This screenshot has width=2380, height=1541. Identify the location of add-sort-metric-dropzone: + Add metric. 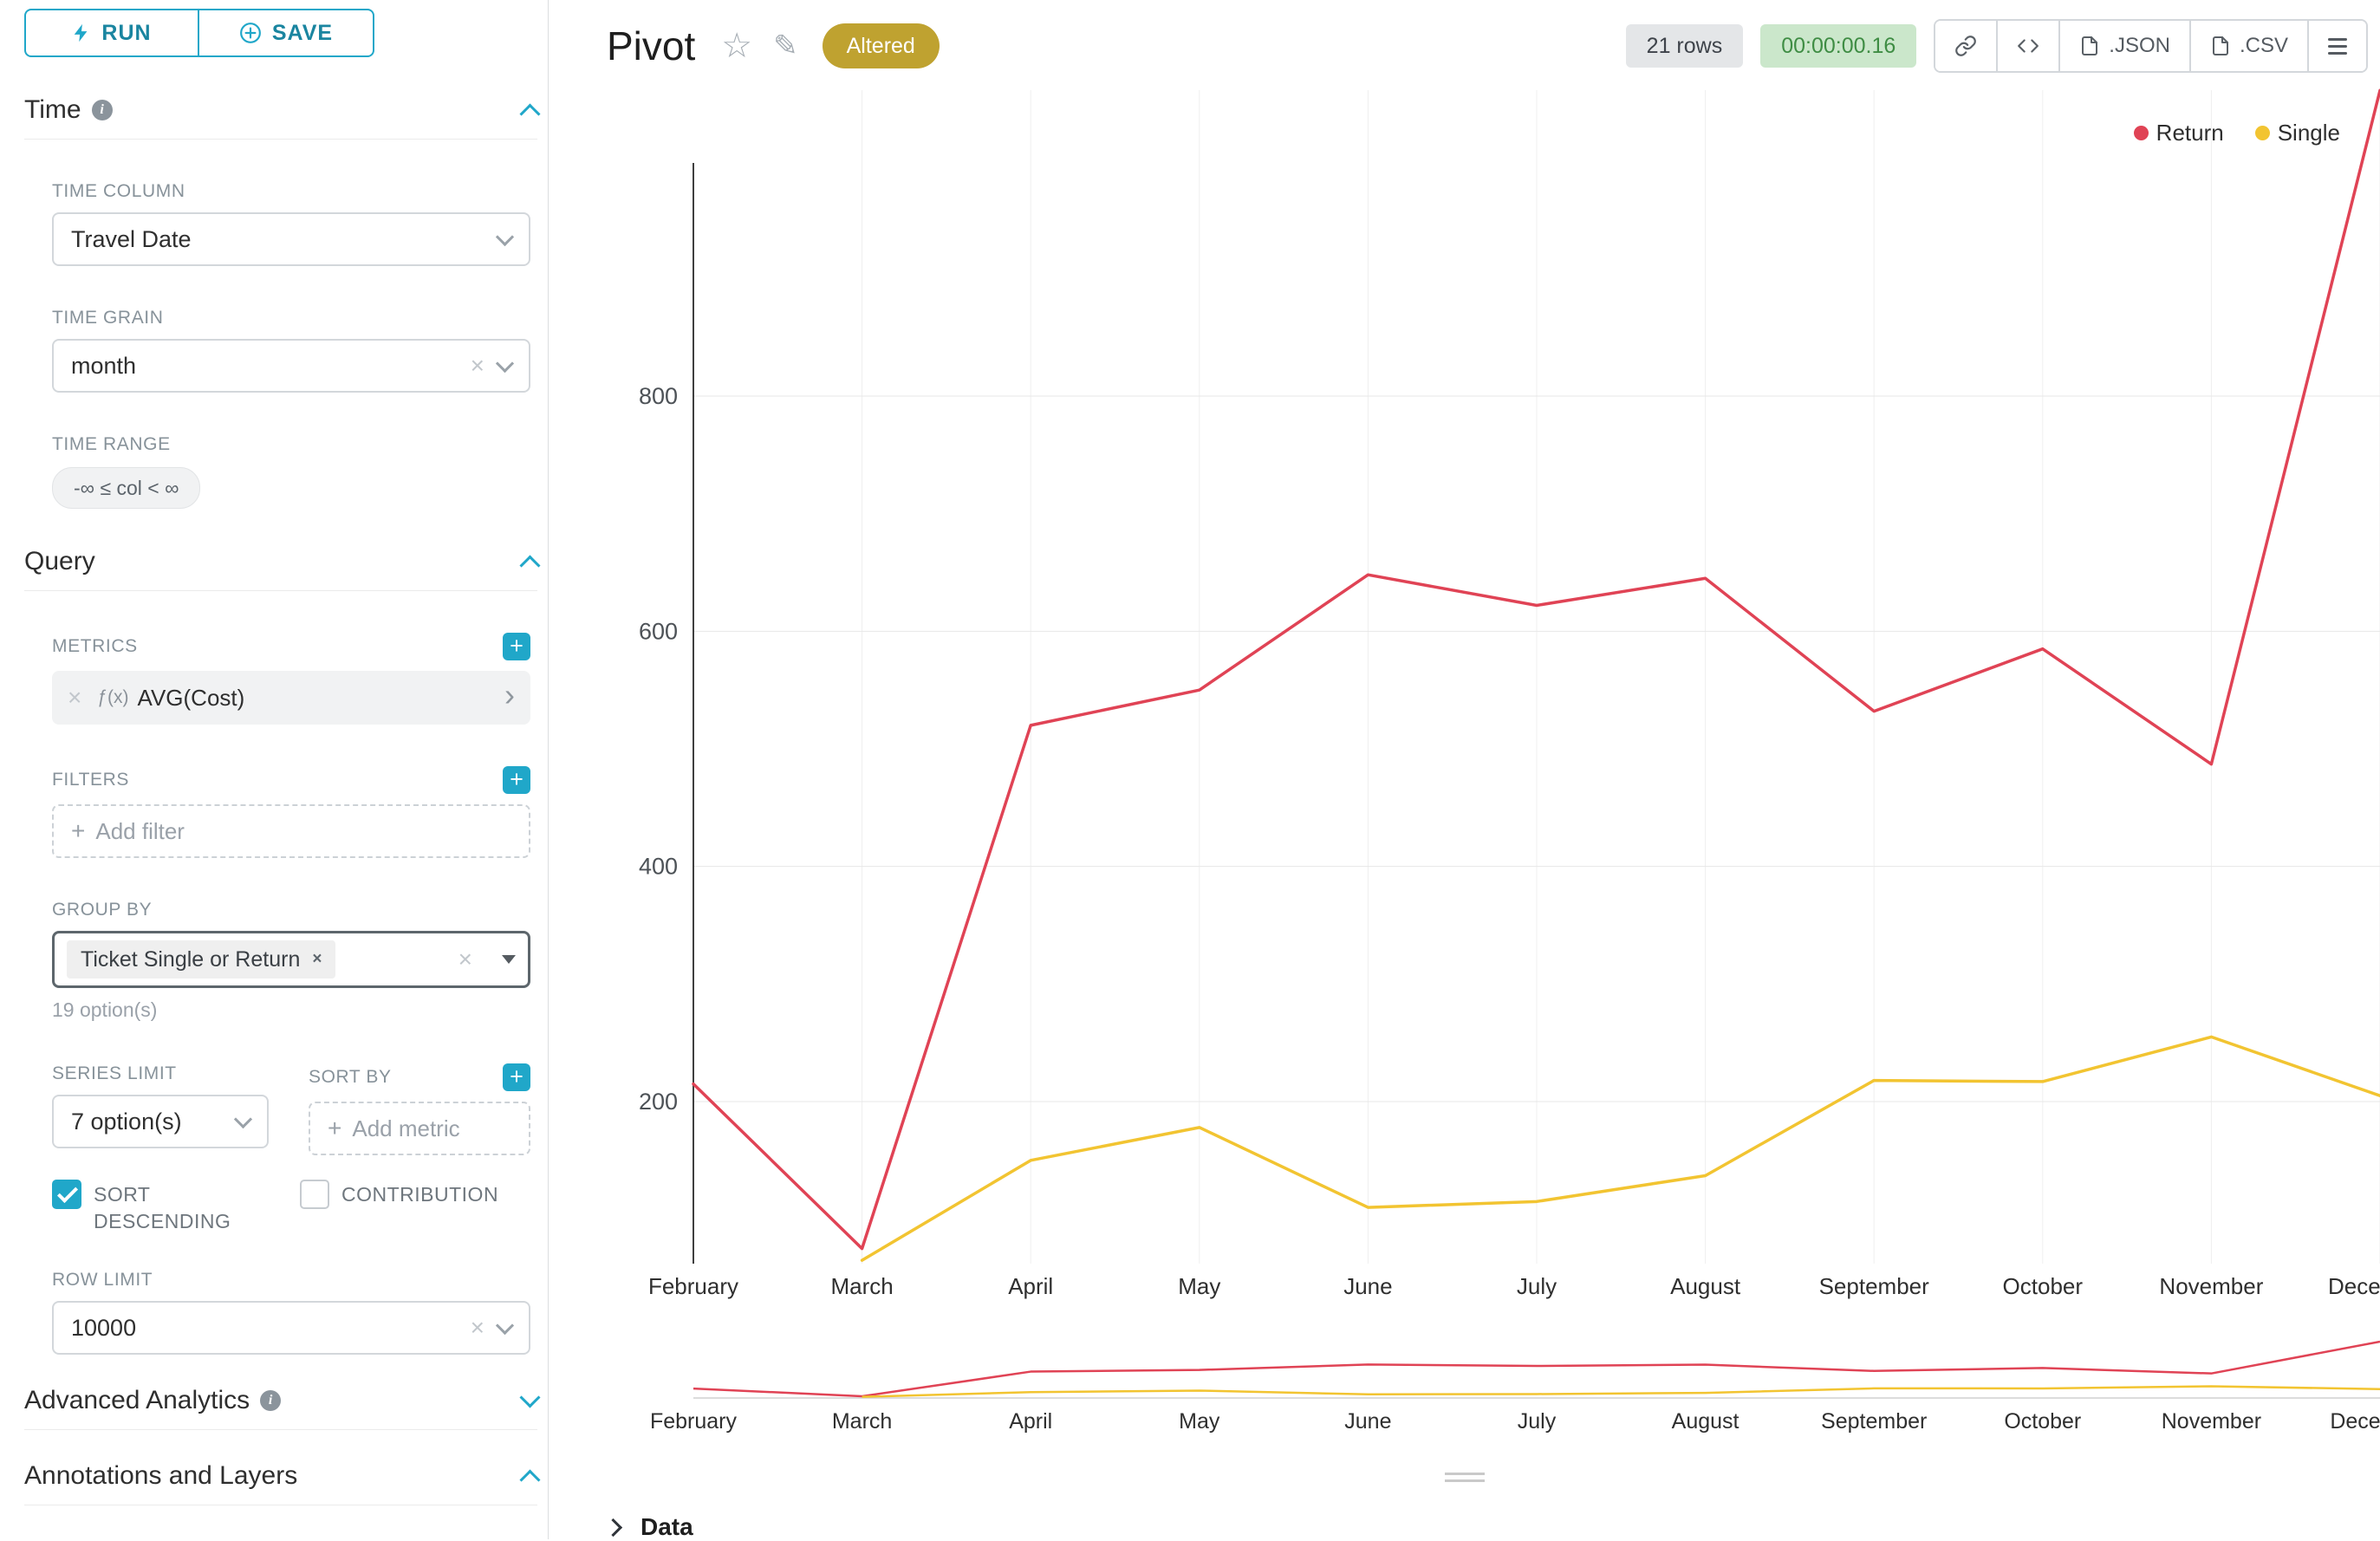
(419, 1129).